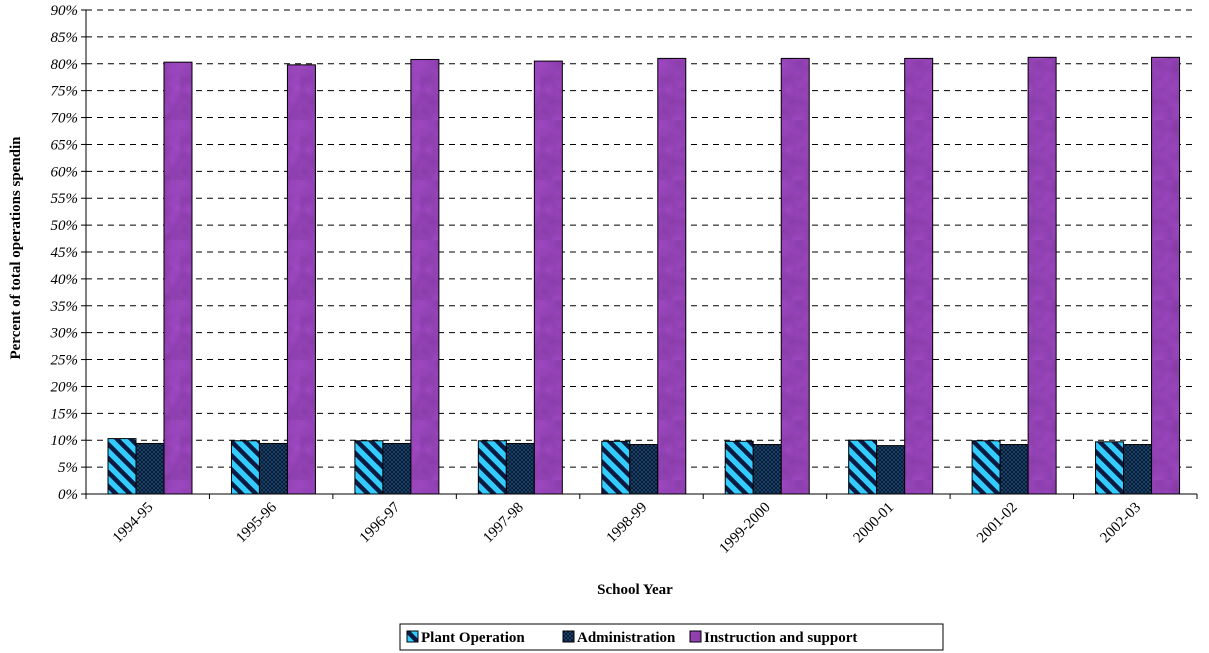 The height and width of the screenshot is (653, 1209). Describe the element at coordinates (626, 638) in the screenshot. I see `legend-label: Administration` at that location.